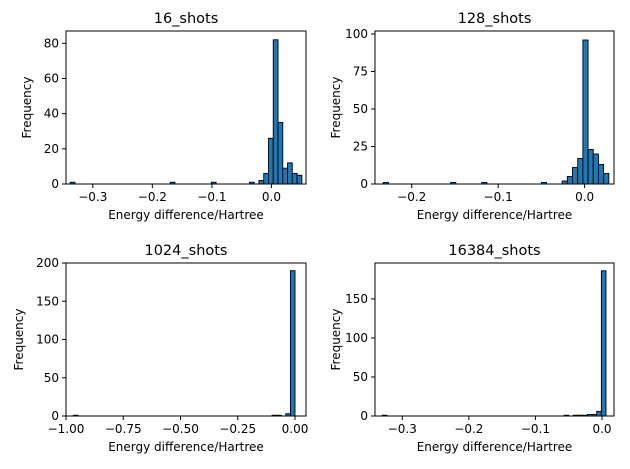 The image size is (630, 469). Describe the element at coordinates (360, 147) in the screenshot. I see `y-tick-label: 25` at that location.